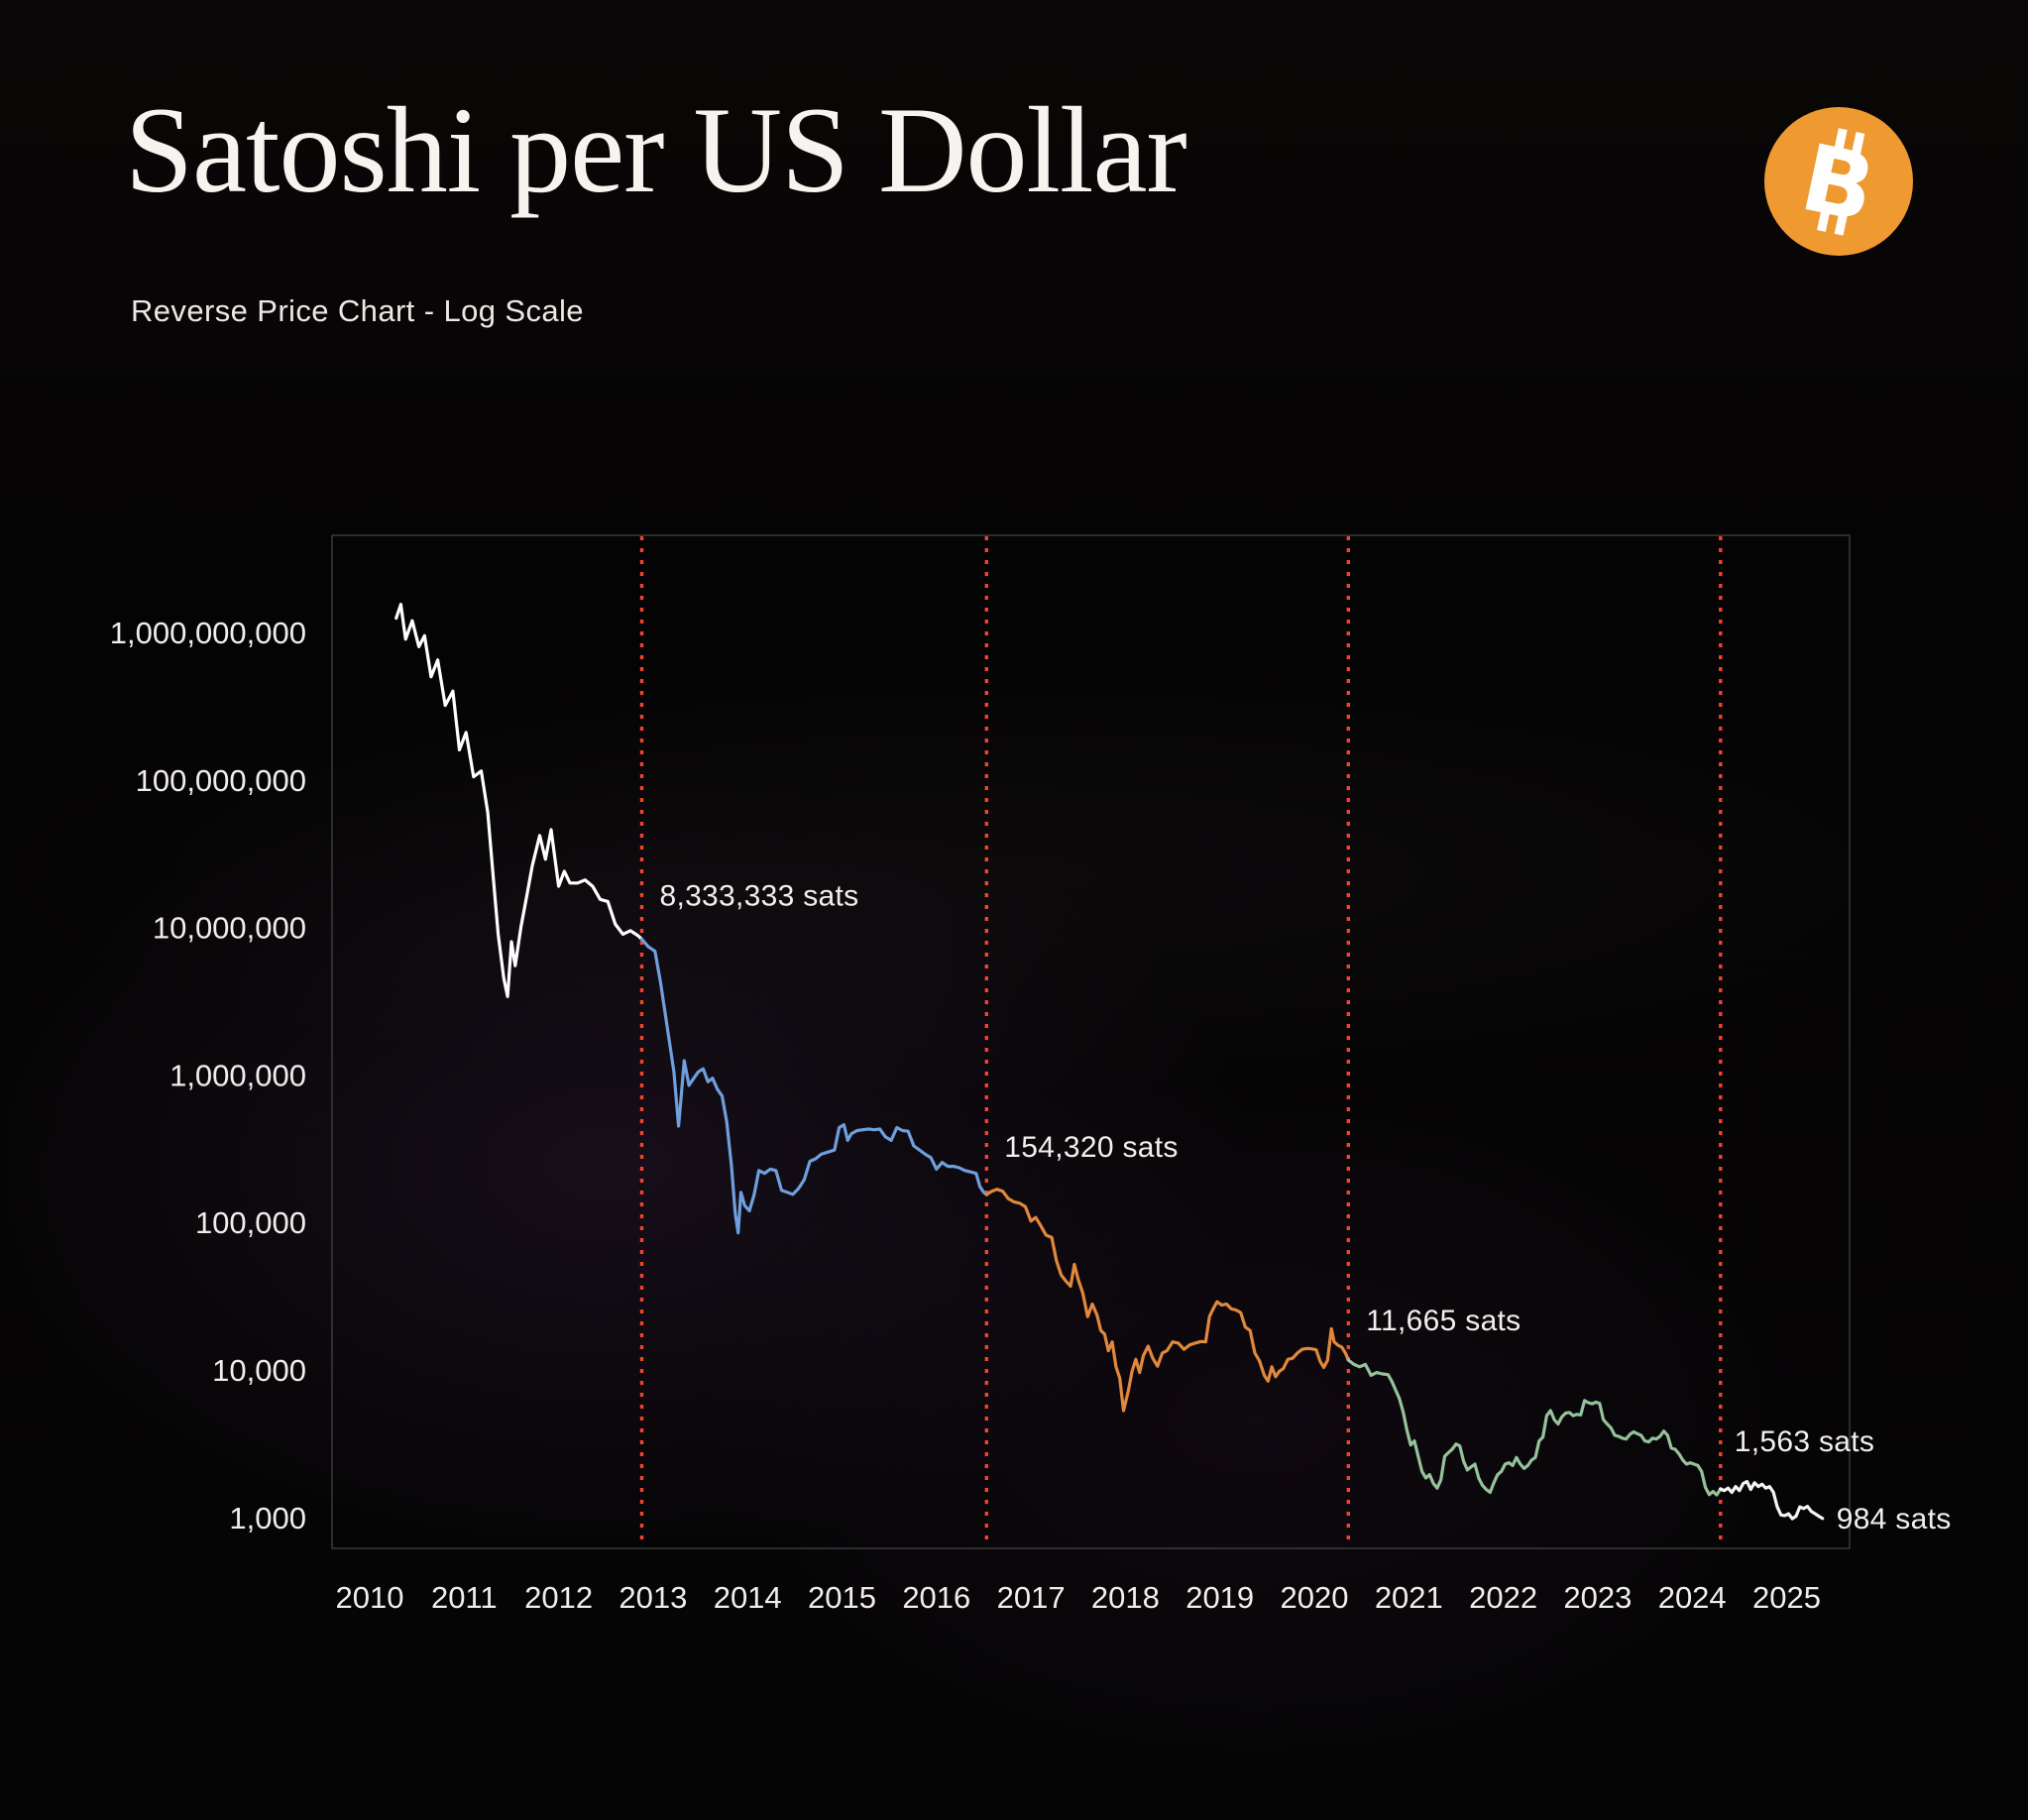 This screenshot has height=1820, width=2028. I want to click on bitcoin-icon: B, so click(1838, 183).